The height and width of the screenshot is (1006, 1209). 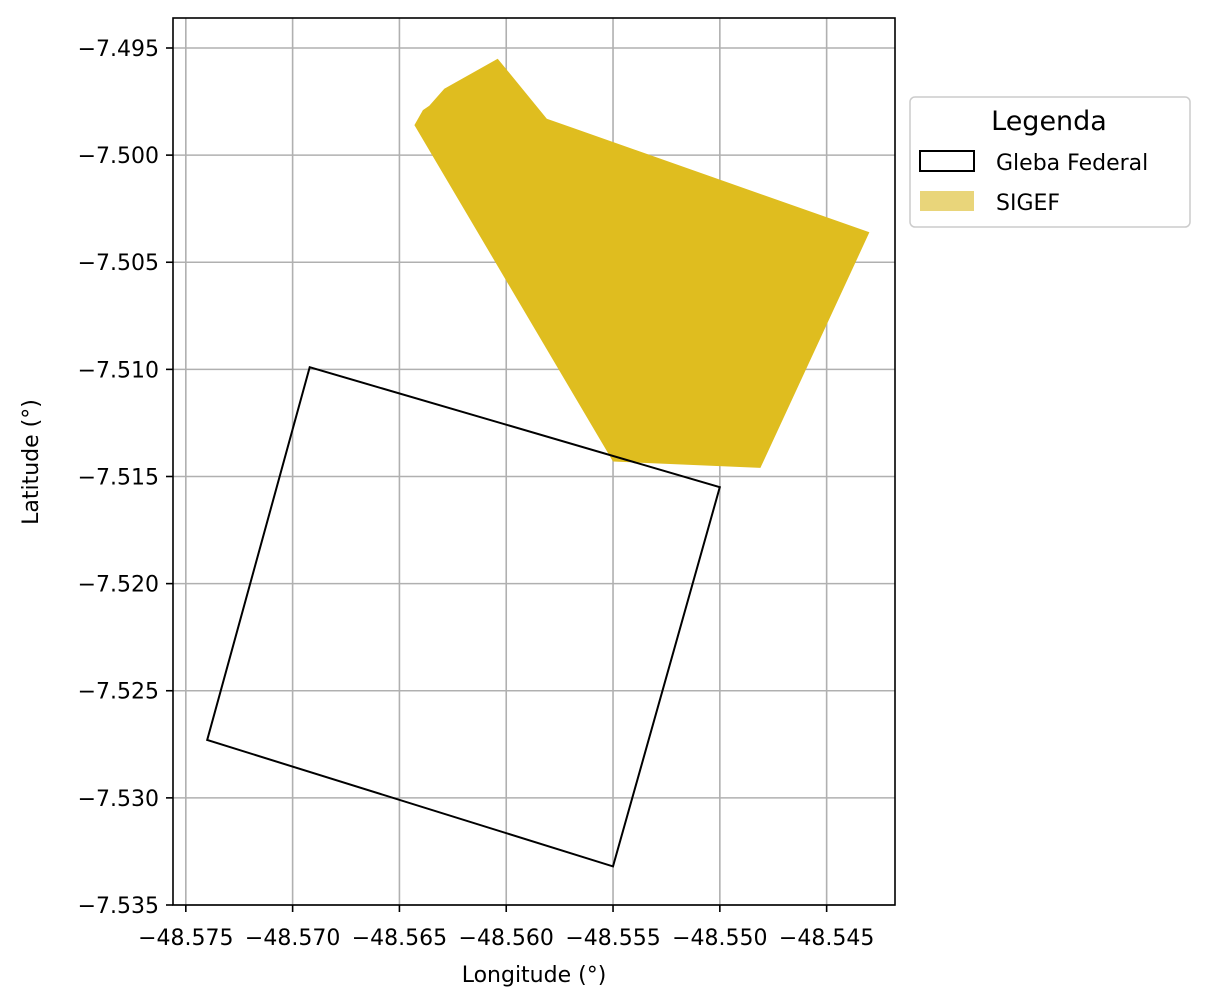 I want to click on x-tick-label: −48.560, so click(x=506, y=938).